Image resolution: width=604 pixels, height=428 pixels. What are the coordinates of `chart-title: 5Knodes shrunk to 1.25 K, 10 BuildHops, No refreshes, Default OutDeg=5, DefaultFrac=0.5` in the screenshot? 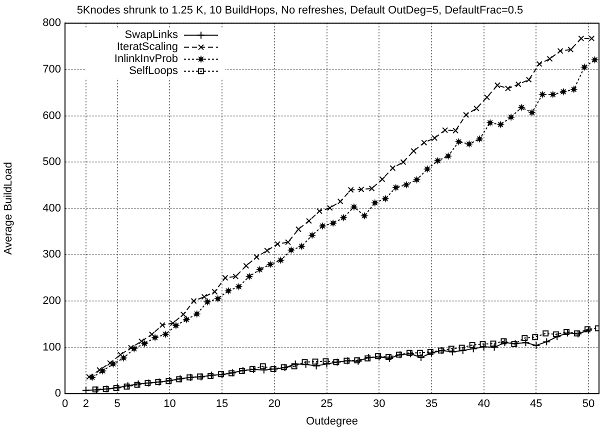 It's located at (300, 10).